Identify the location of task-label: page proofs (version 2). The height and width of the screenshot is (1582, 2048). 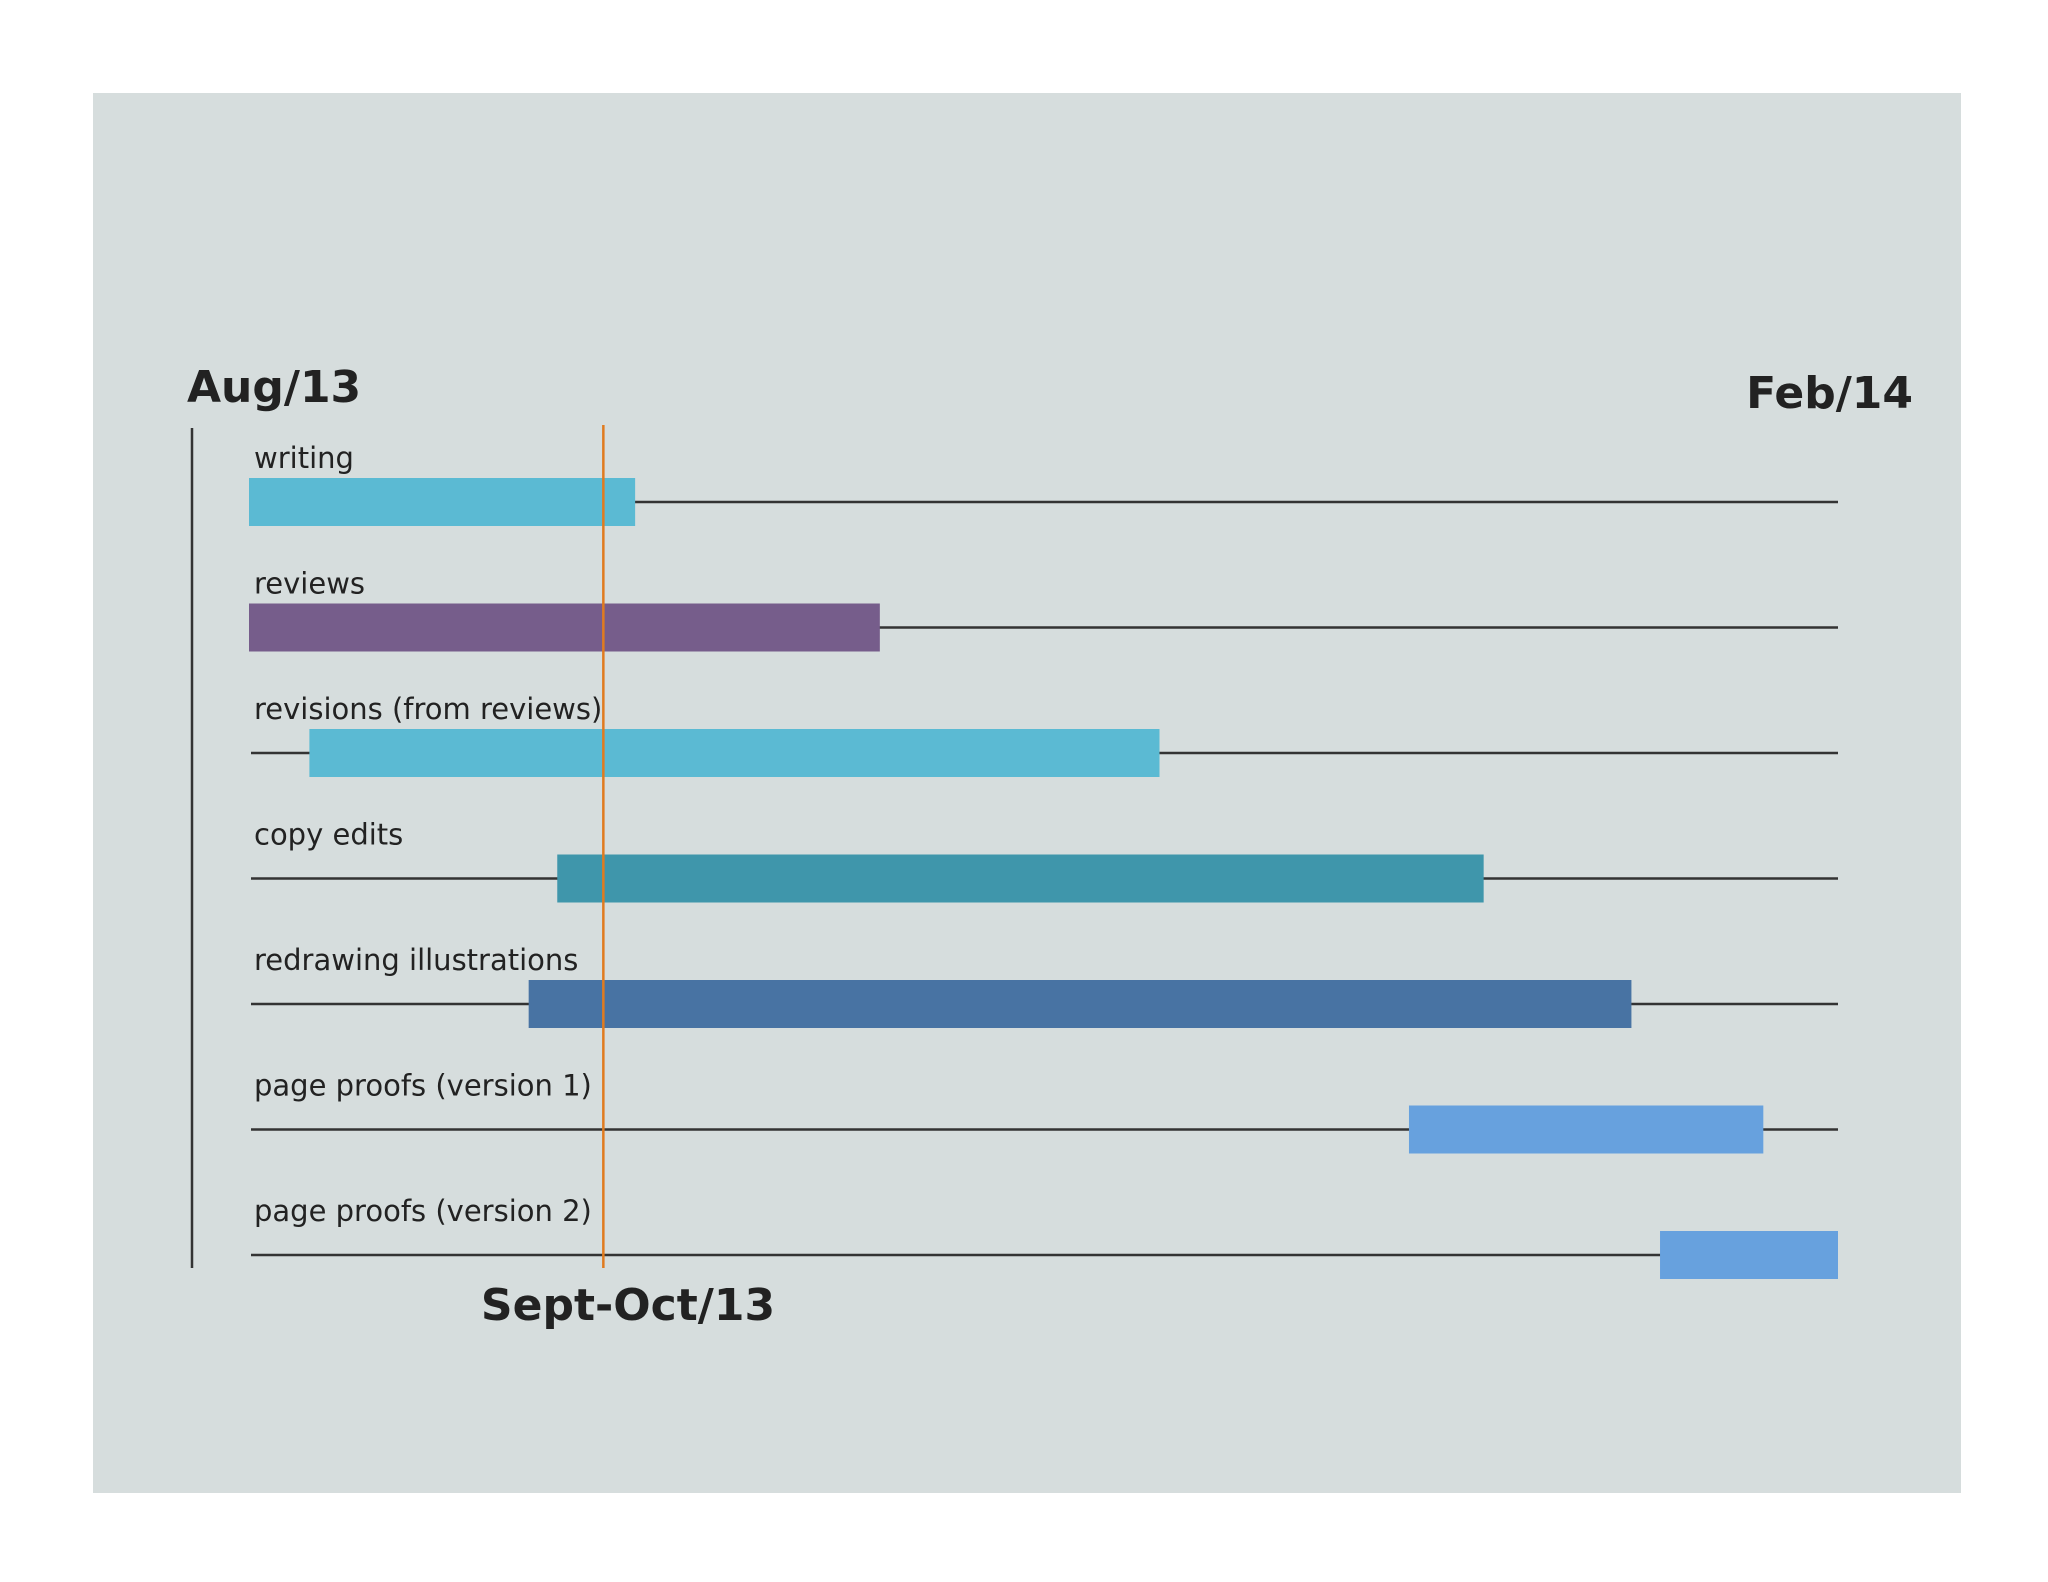
(423, 1211).